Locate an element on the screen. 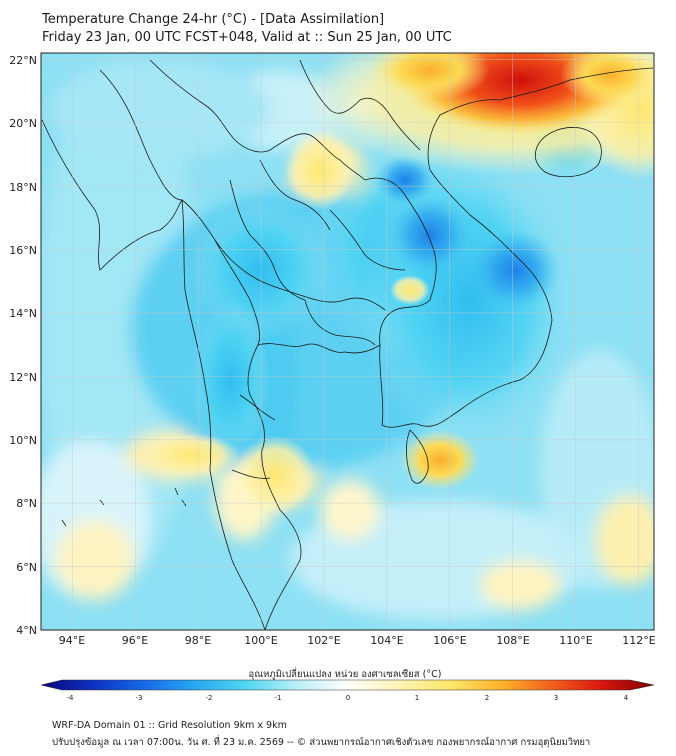 This screenshot has height=756, width=676. colorbar-tick-label: -3 is located at coordinates (139, 698).